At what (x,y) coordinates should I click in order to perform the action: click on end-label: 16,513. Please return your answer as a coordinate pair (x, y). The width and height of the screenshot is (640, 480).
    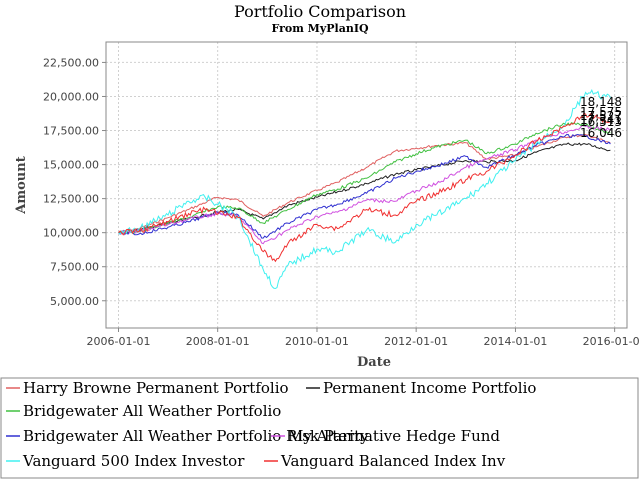
    Looking at the image, I should click on (601, 122).